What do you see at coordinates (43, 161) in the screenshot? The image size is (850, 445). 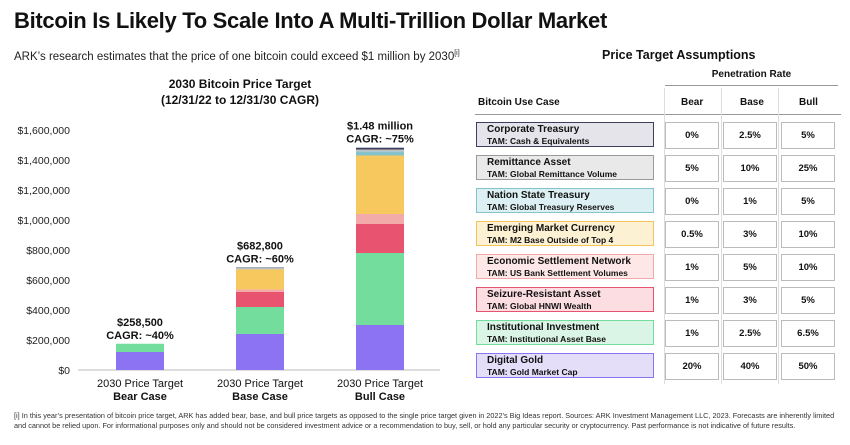 I see `y-tick-label: $1,400,000` at bounding box center [43, 161].